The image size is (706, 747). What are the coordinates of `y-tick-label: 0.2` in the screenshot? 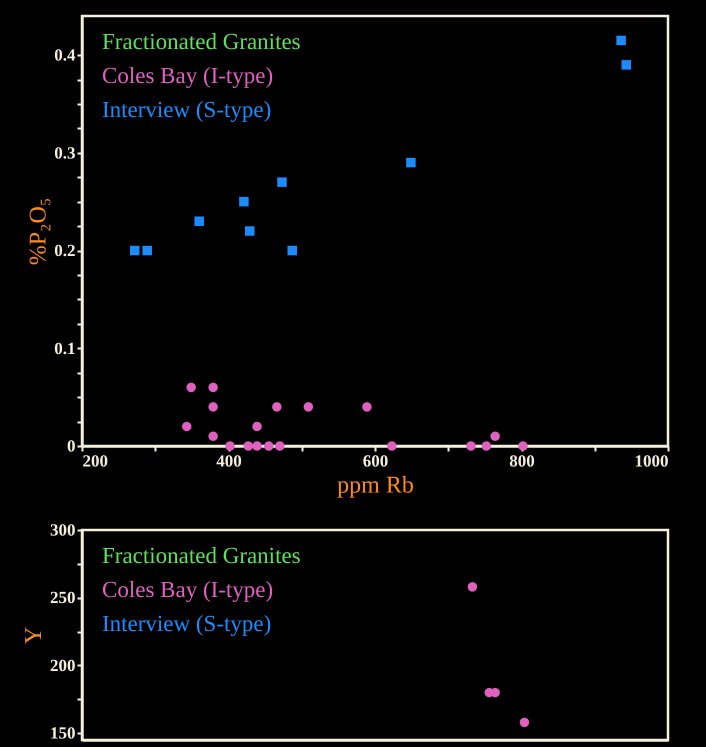 It's located at (65, 250).